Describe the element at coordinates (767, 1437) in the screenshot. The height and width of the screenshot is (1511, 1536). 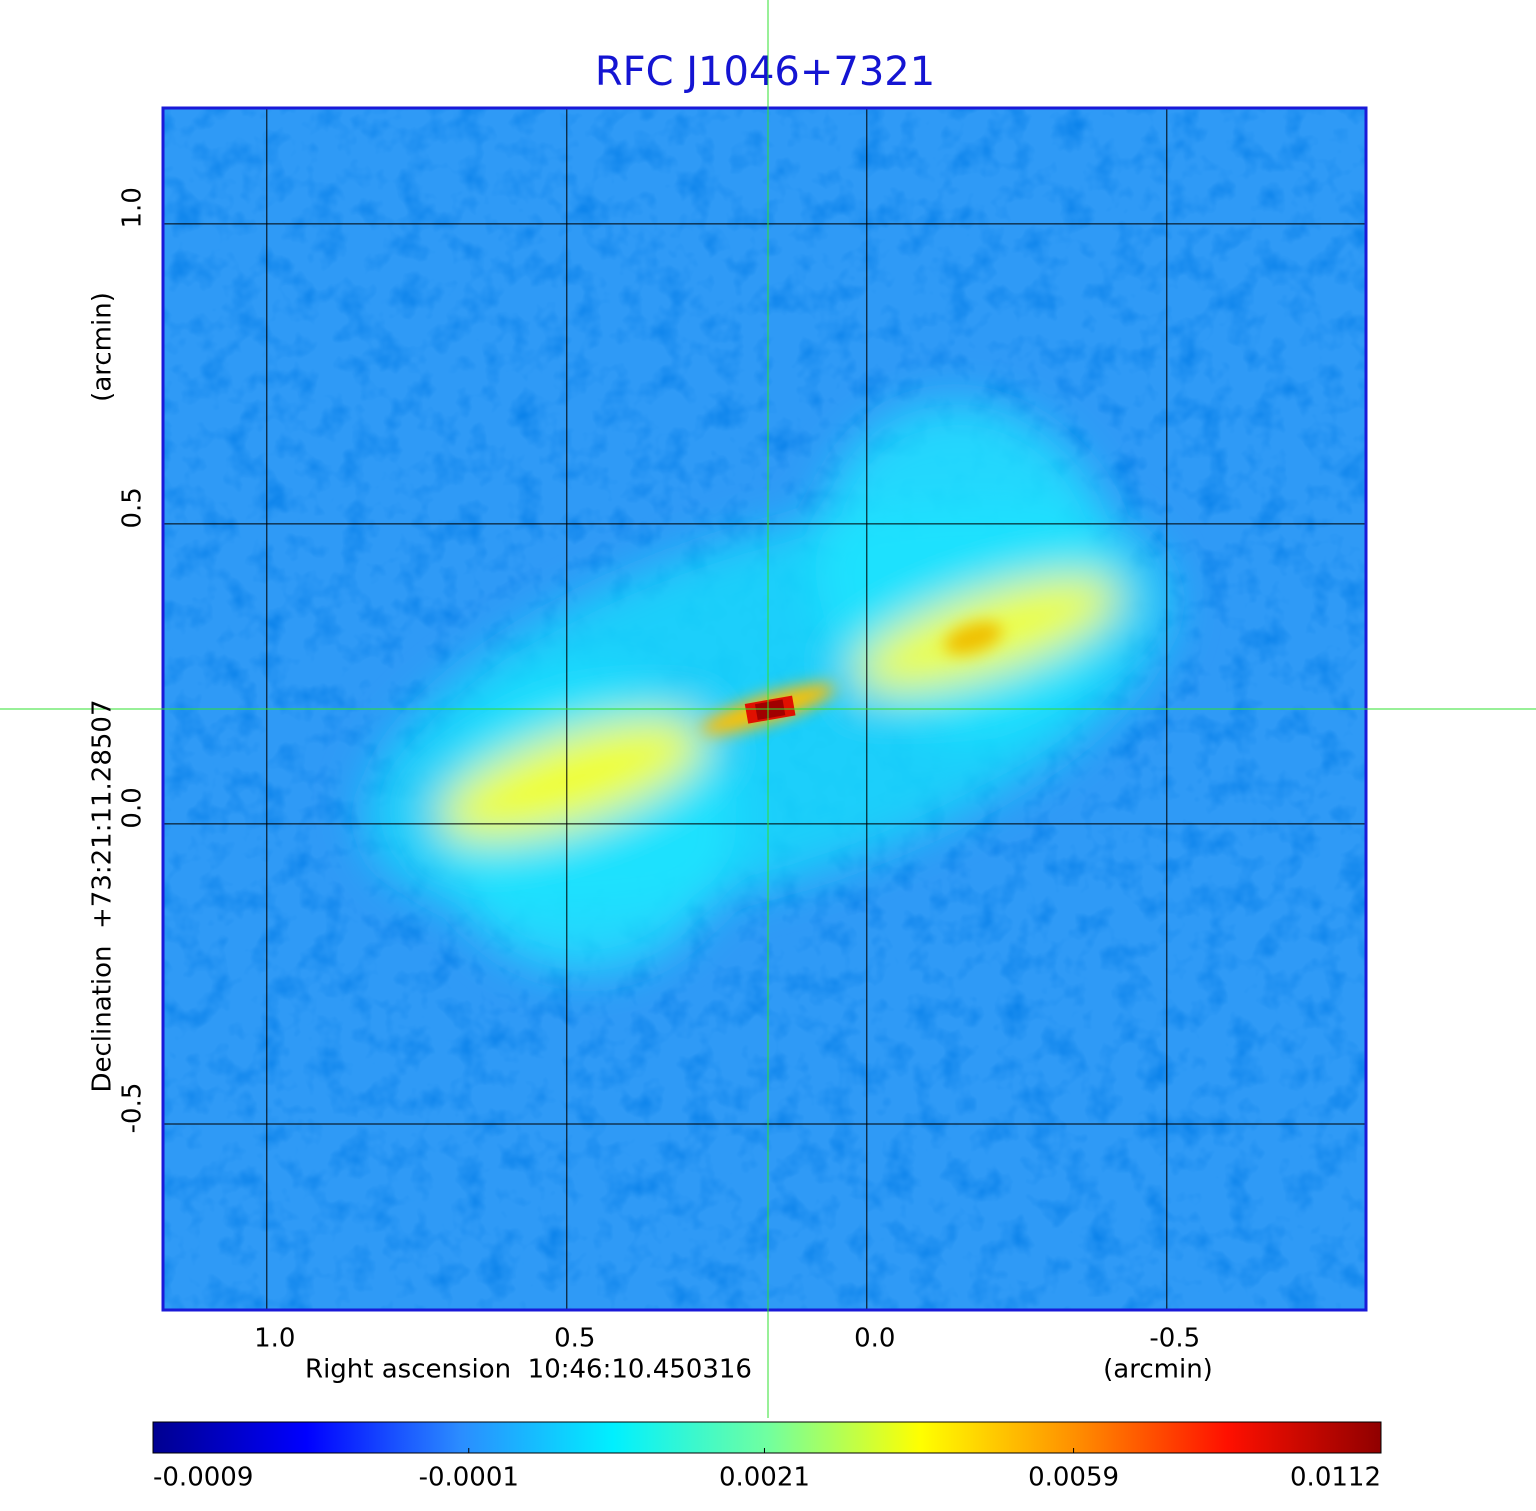
I see `colorbar` at that location.